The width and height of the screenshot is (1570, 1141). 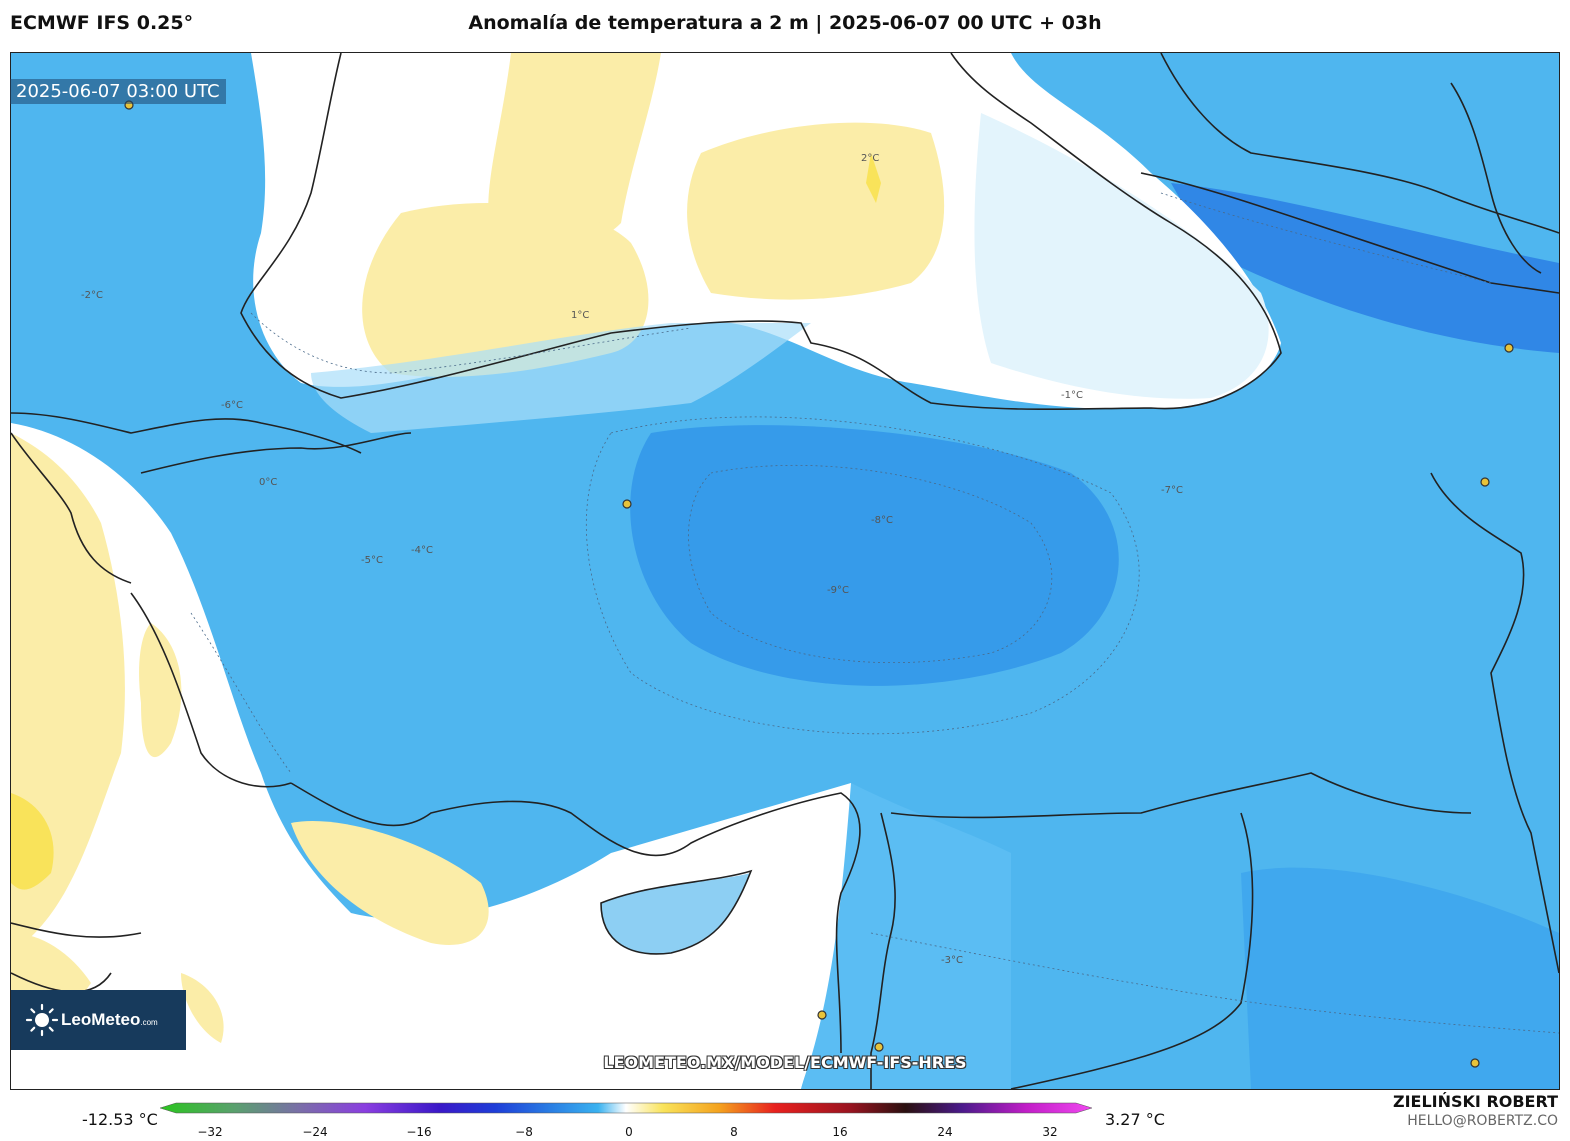 What do you see at coordinates (102, 23) in the screenshot?
I see `model-name: ECMWF IFS 0.25°` at bounding box center [102, 23].